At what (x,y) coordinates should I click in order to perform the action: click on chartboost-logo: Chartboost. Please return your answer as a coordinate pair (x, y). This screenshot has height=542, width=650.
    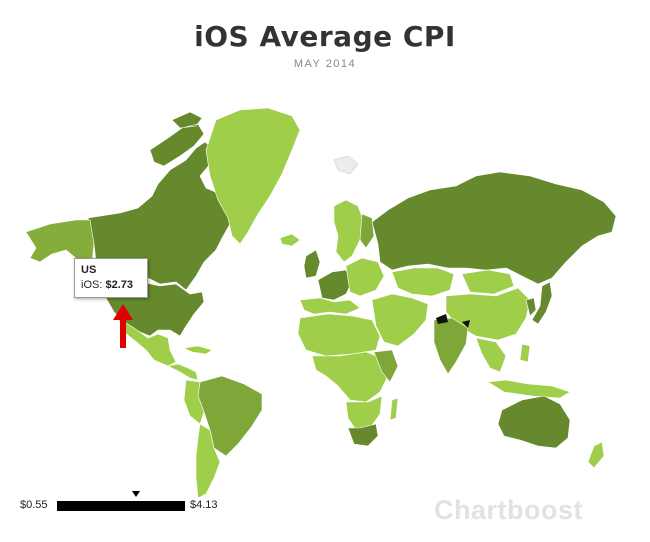
    Looking at the image, I should click on (508, 510).